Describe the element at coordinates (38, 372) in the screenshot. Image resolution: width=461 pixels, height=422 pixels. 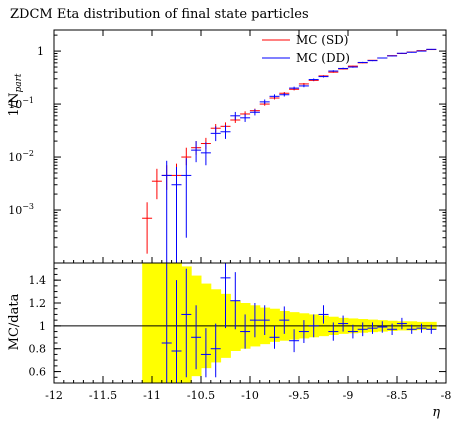
I see `y-tick-label: 0.6` at that location.